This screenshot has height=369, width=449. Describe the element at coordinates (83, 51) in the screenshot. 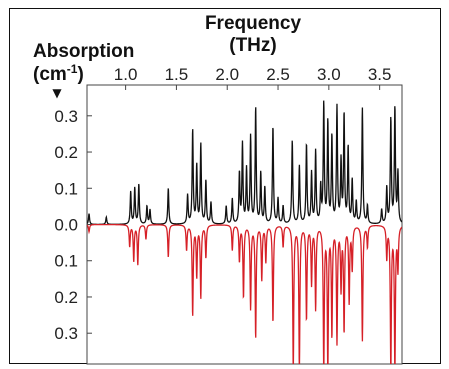

I see `y-axis-label-line1: Absorption` at that location.